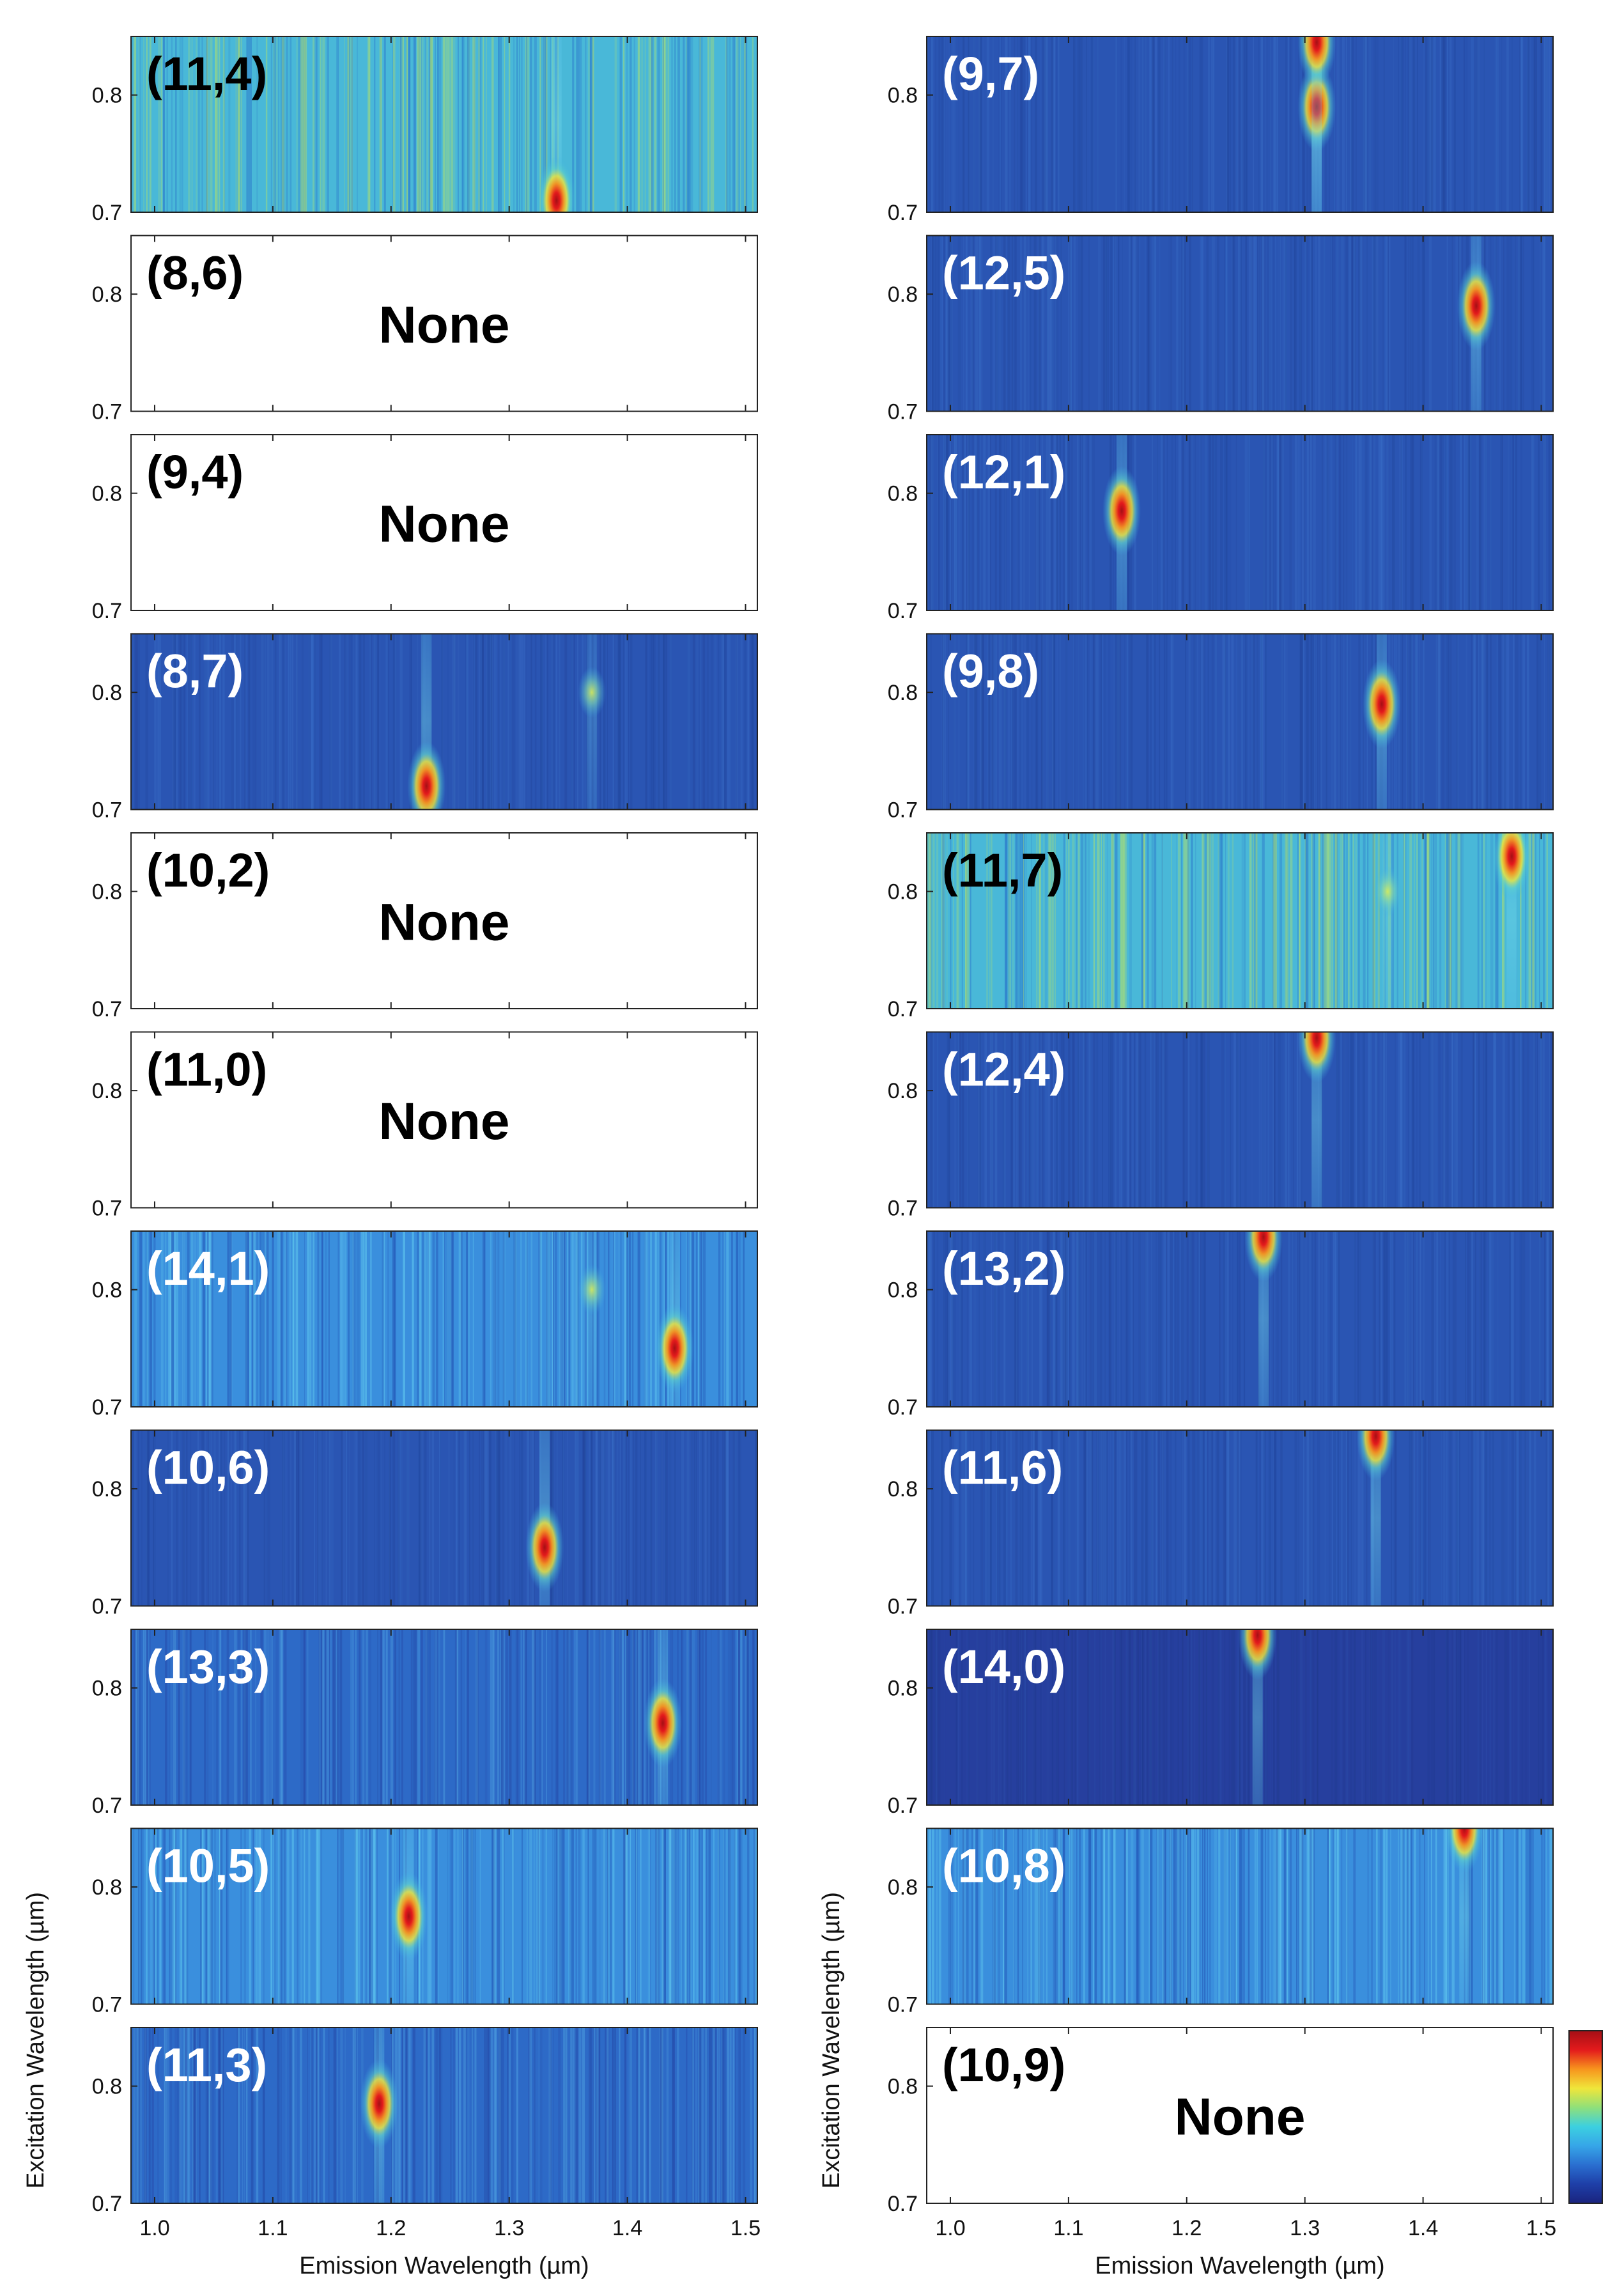  I want to click on panel-label: (14,0), so click(1003, 1666).